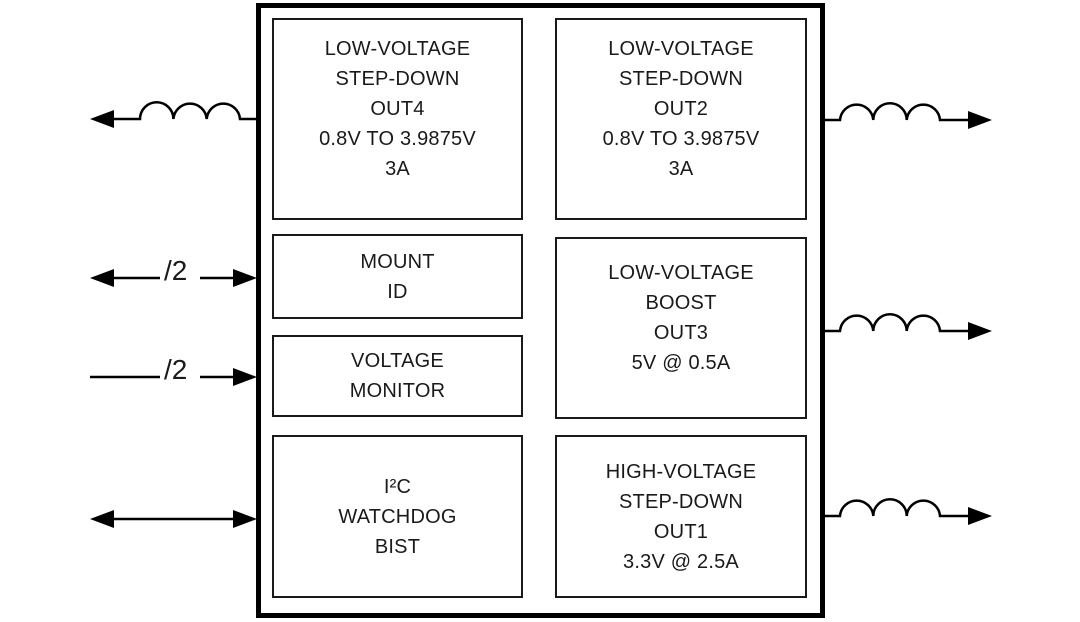 Image resolution: width=1080 pixels, height=622 pixels. I want to click on block-text-line: OUT4, so click(397, 109).